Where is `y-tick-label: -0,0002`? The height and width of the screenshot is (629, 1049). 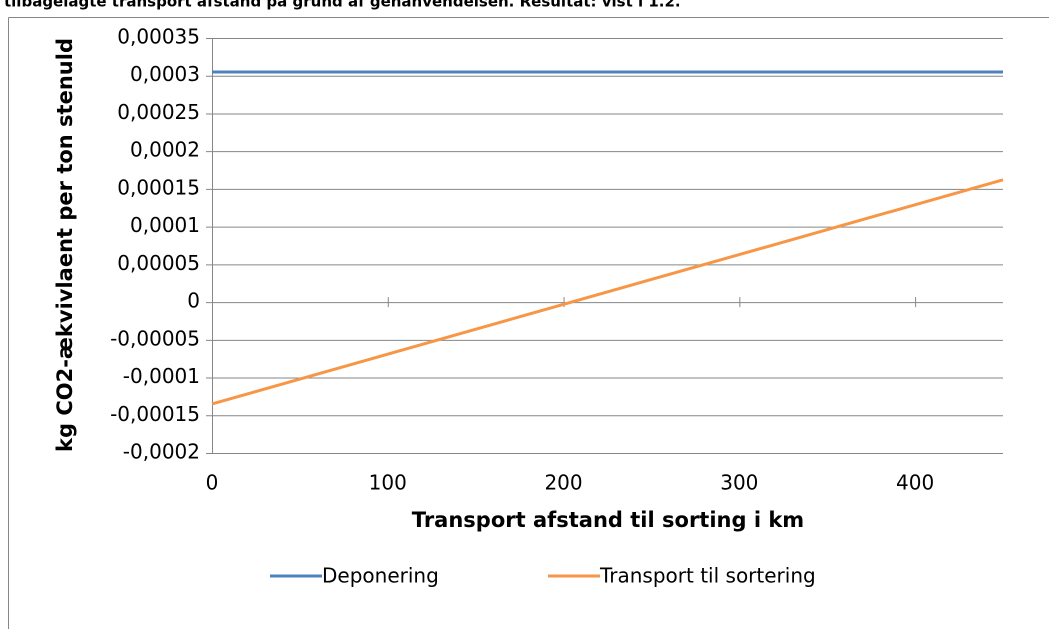
y-tick-label: -0,0002 is located at coordinates (161, 452).